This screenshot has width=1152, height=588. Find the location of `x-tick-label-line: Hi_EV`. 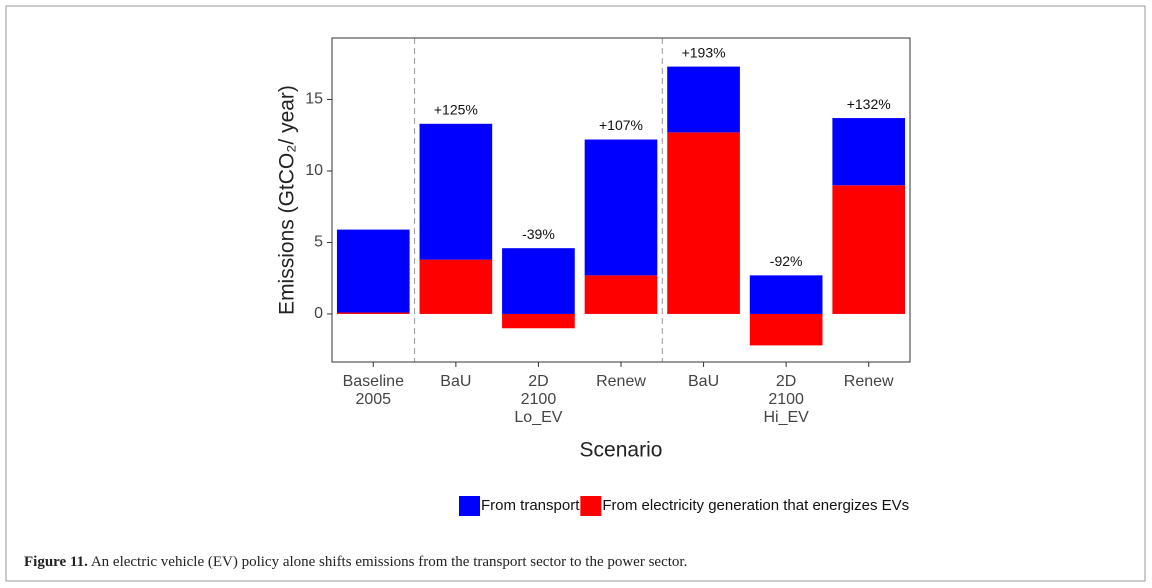

x-tick-label-line: Hi_EV is located at coordinates (786, 417).